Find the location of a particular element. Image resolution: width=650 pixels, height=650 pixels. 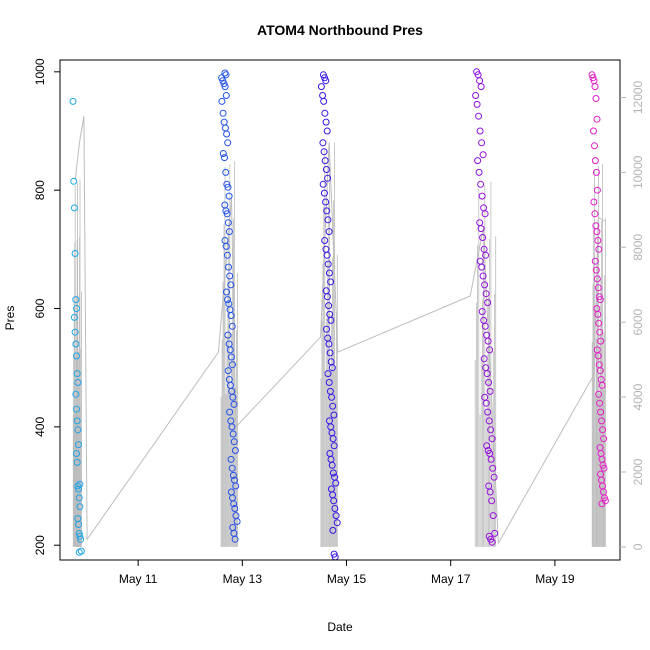

x-tick-label: May 15 is located at coordinates (347, 579).